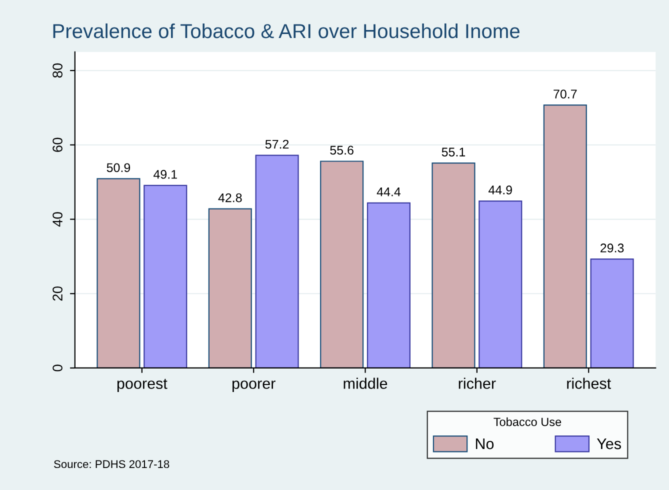 The width and height of the screenshot is (669, 490). I want to click on legend-title: Tobacco Use, so click(528, 421).